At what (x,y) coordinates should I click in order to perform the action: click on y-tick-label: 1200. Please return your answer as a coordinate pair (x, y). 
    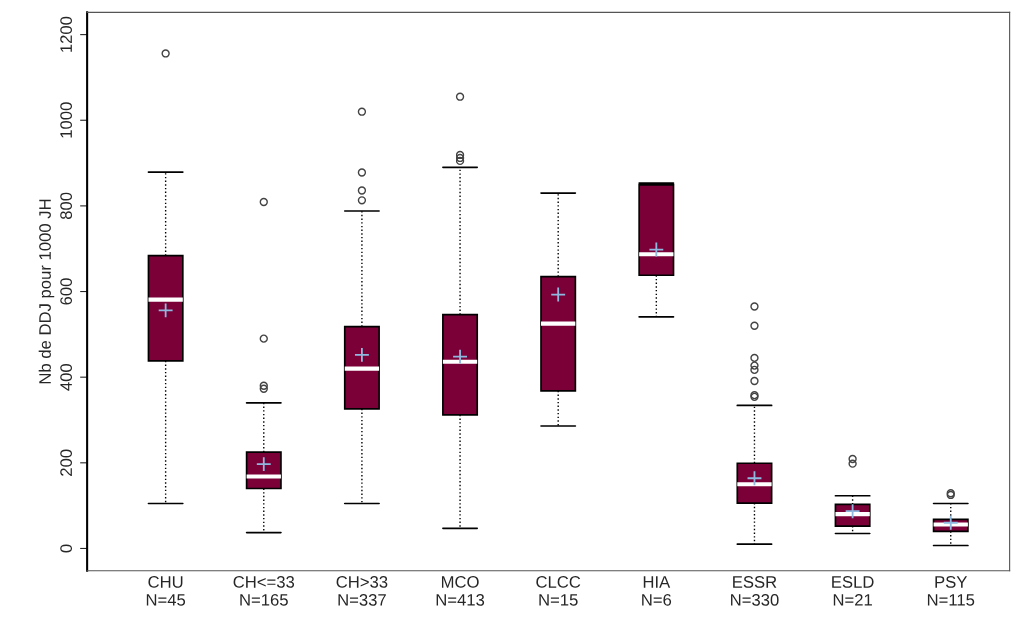
    Looking at the image, I should click on (66, 34).